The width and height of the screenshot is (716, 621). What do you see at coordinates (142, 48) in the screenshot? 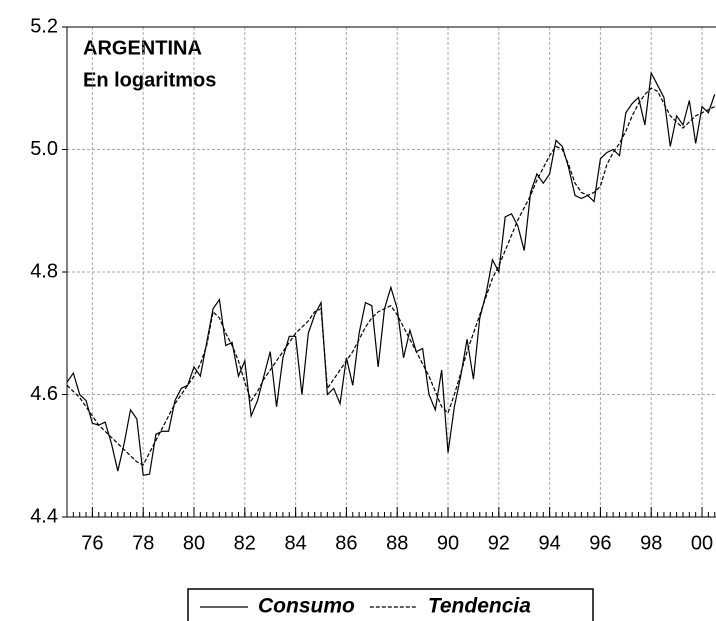
I see `chart-title: ARGENTINA` at bounding box center [142, 48].